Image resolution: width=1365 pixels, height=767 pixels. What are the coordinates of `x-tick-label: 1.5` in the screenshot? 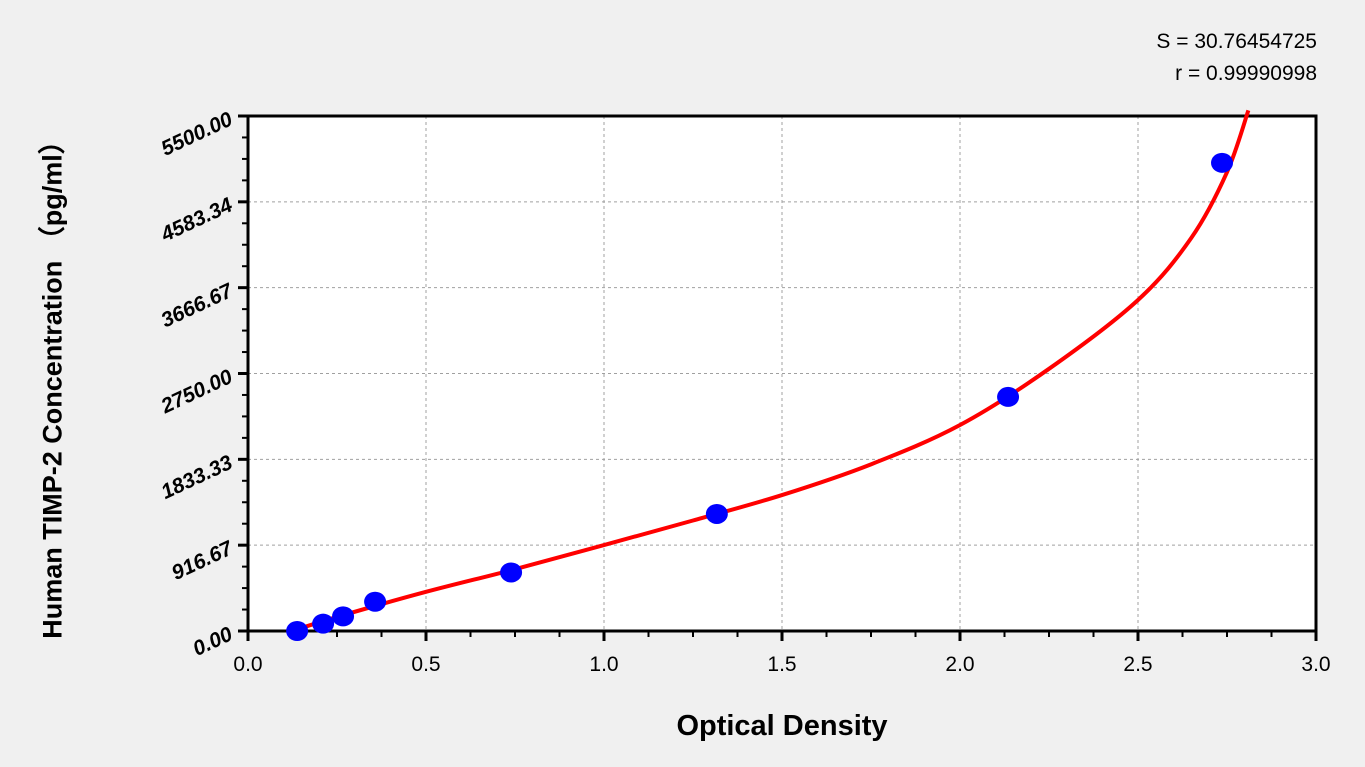 It's located at (781, 664).